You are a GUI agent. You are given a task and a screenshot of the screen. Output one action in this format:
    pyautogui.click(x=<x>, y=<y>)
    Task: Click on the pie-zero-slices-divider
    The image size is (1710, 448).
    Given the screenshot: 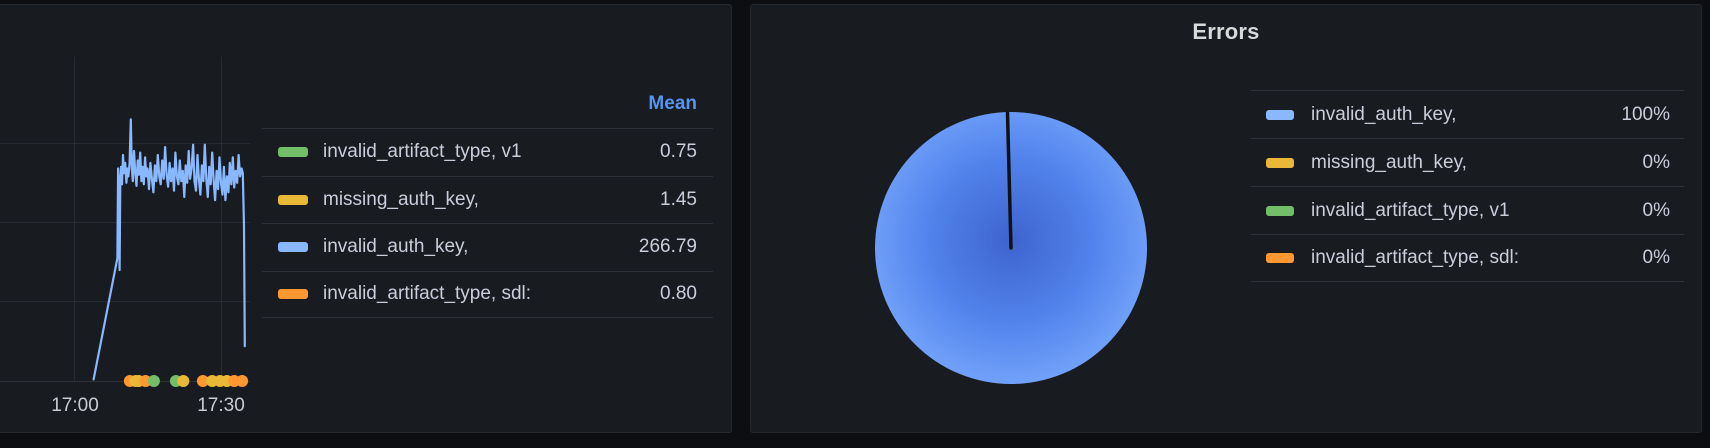 What is the action you would take?
    pyautogui.click(x=1009, y=180)
    